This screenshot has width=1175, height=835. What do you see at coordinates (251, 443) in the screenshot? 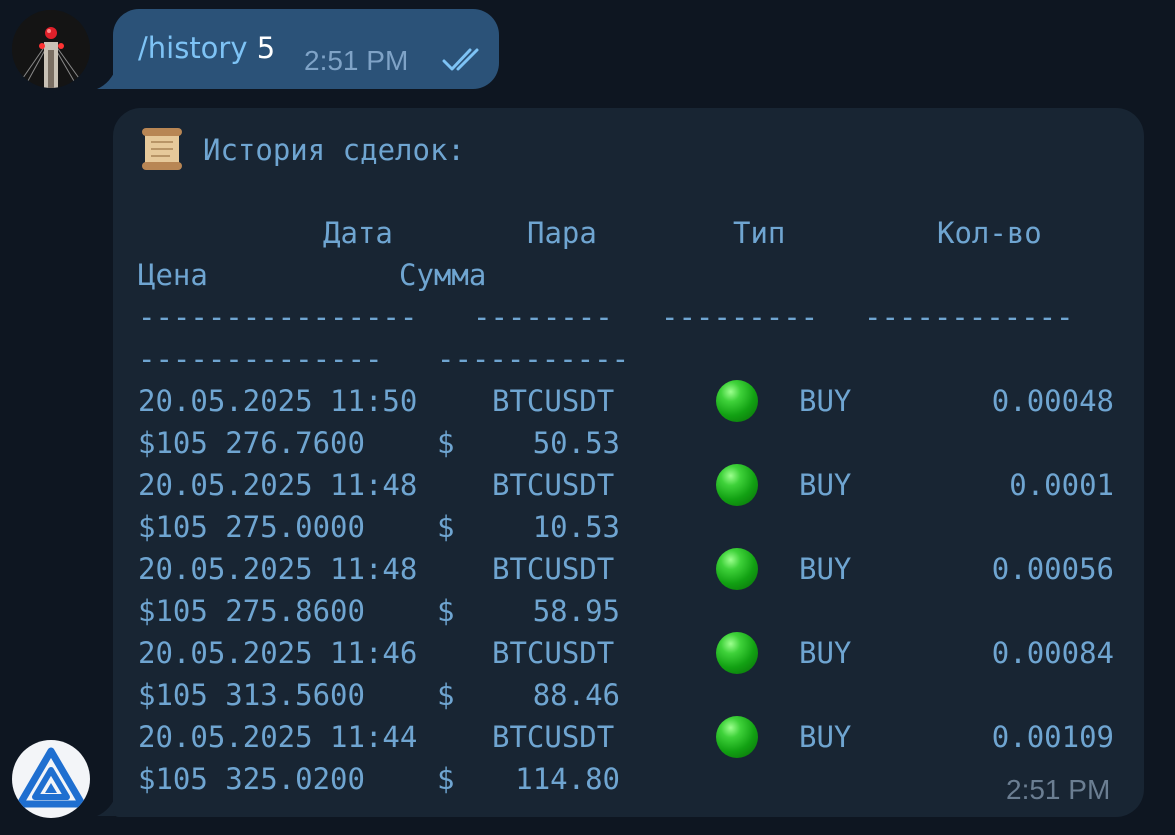
I see `trade-price: $105 276.7600` at bounding box center [251, 443].